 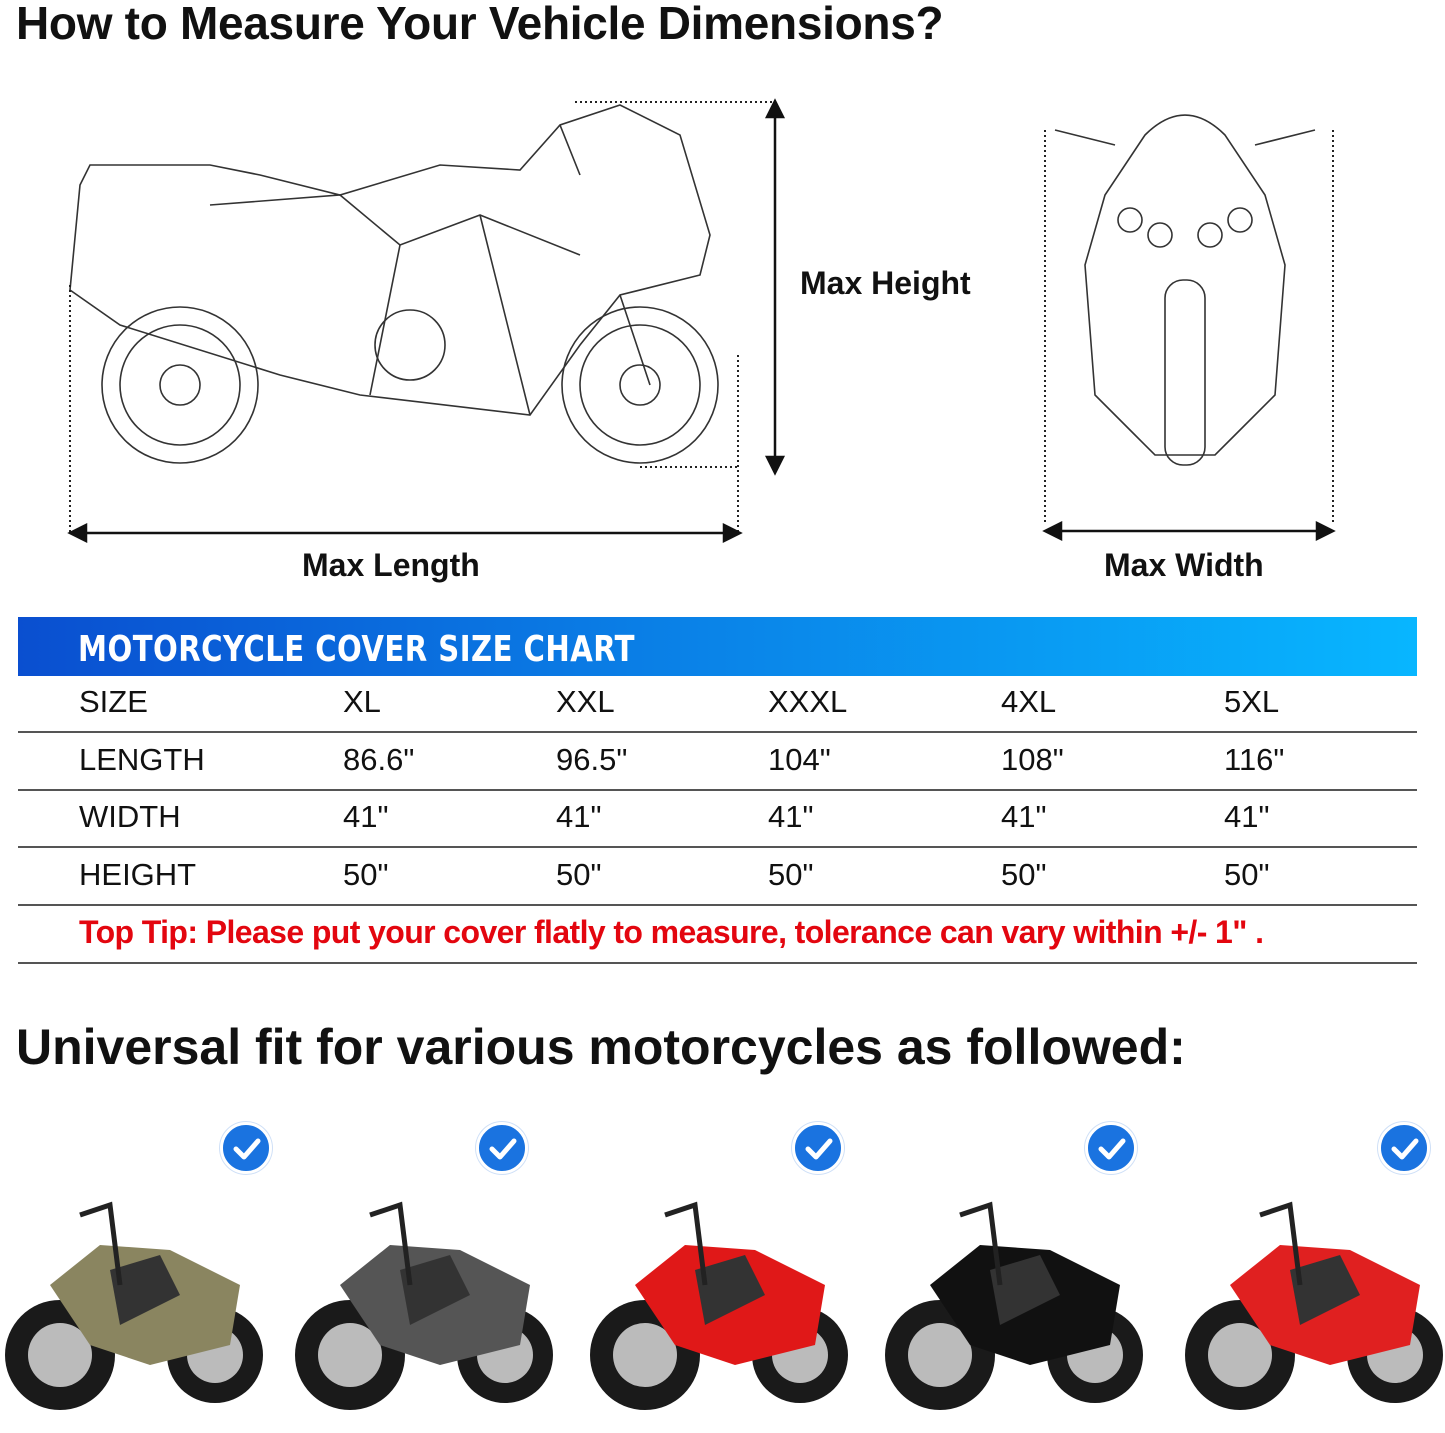 What do you see at coordinates (1314, 1305) in the screenshot?
I see `motorcycle-photo-vespa` at bounding box center [1314, 1305].